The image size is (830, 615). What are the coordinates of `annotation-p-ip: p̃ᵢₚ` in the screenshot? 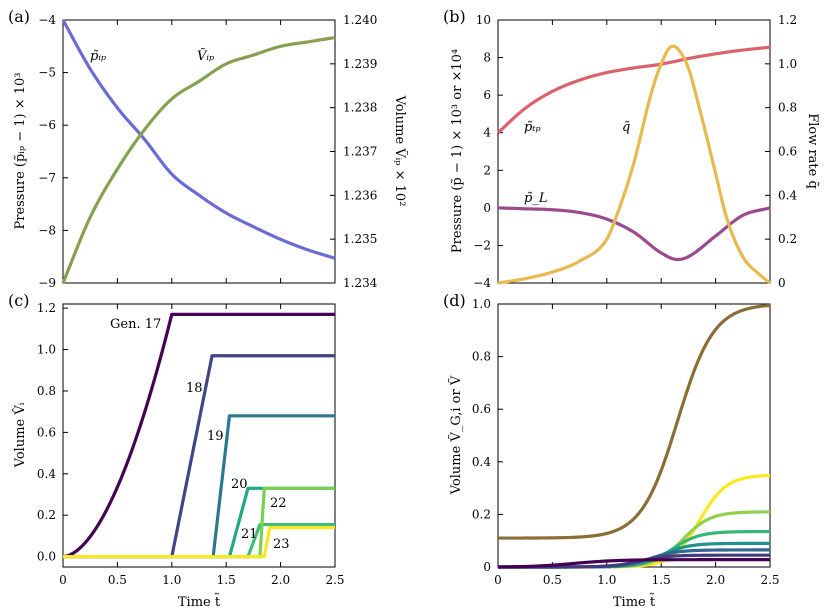 It's located at (98, 56).